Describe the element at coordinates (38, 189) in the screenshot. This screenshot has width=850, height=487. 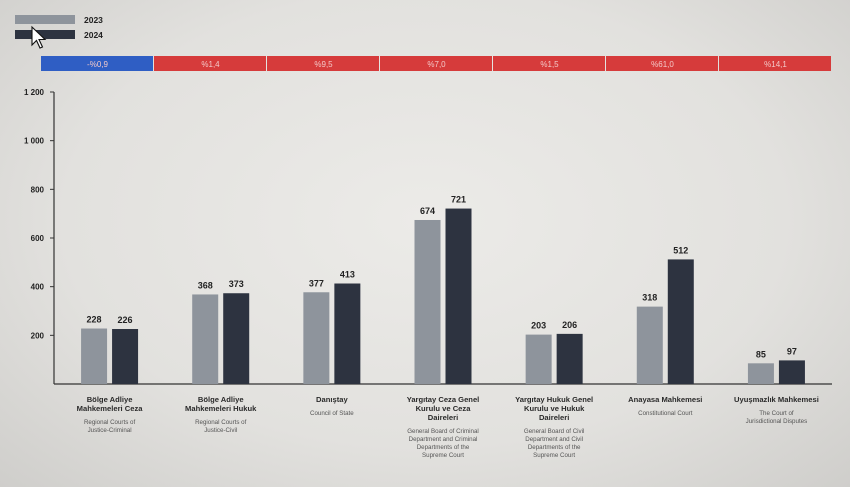
I see `y-tick-label: 800` at that location.